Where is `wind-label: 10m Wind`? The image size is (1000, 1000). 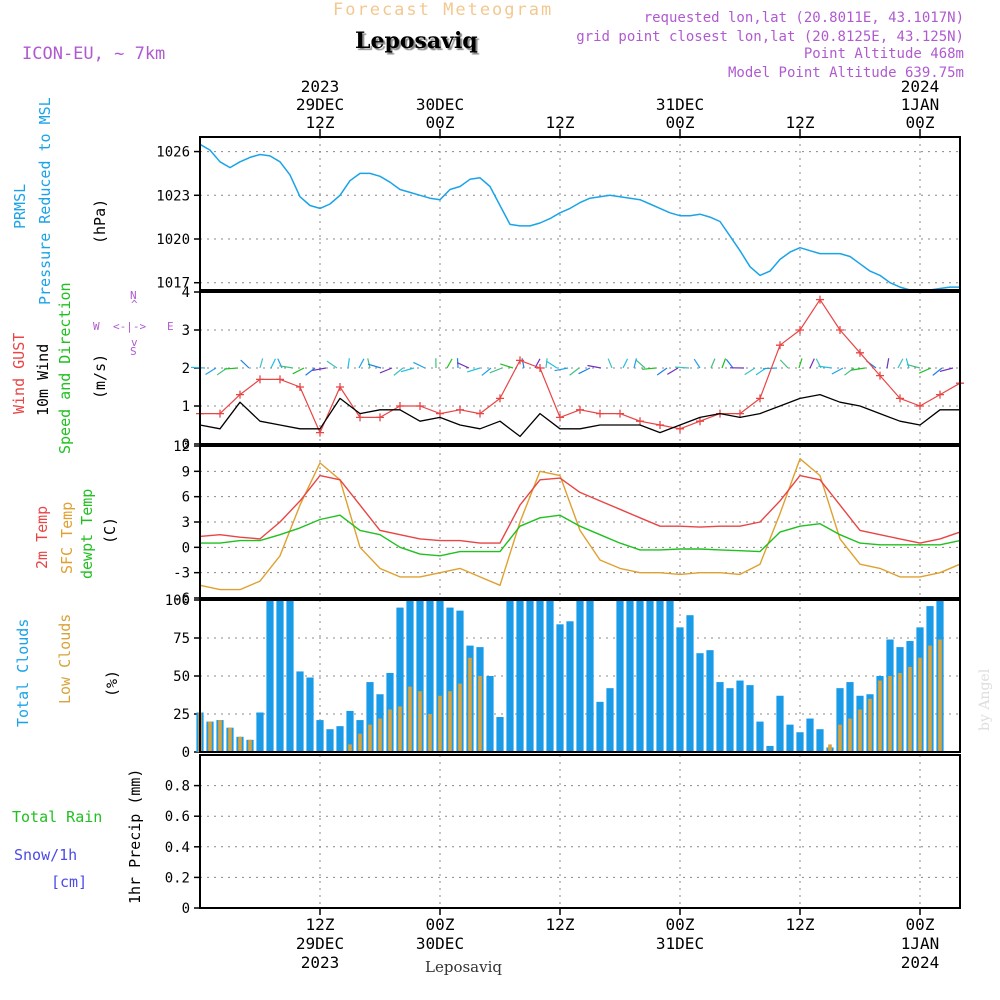
wind-label: 10m Wind is located at coordinates (43, 379).